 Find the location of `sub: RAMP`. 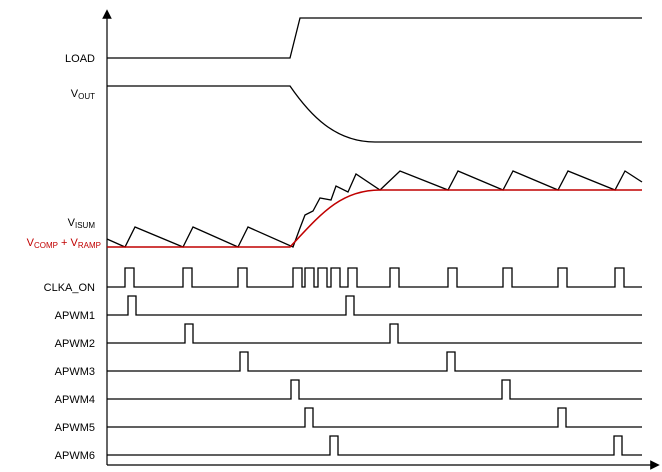

sub: RAMP is located at coordinates (89, 245).